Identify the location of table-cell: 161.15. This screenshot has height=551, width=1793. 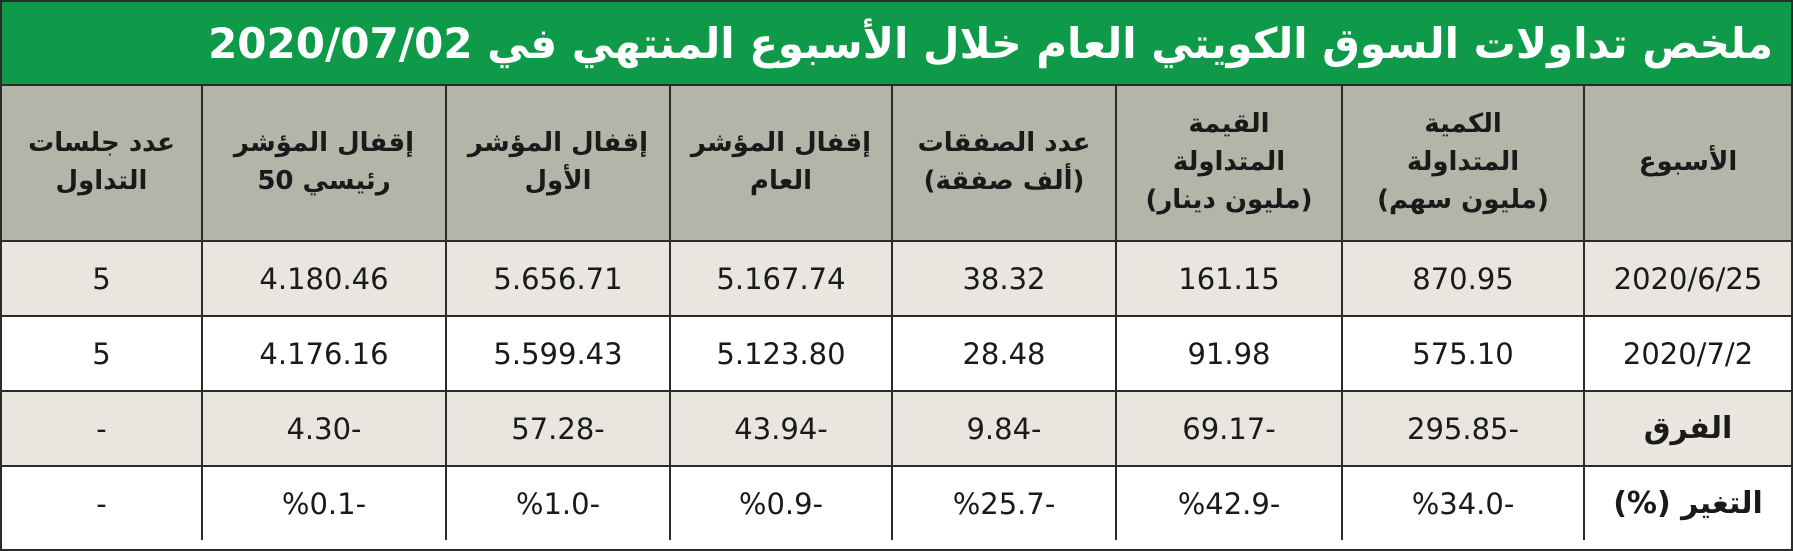
(1229, 278).